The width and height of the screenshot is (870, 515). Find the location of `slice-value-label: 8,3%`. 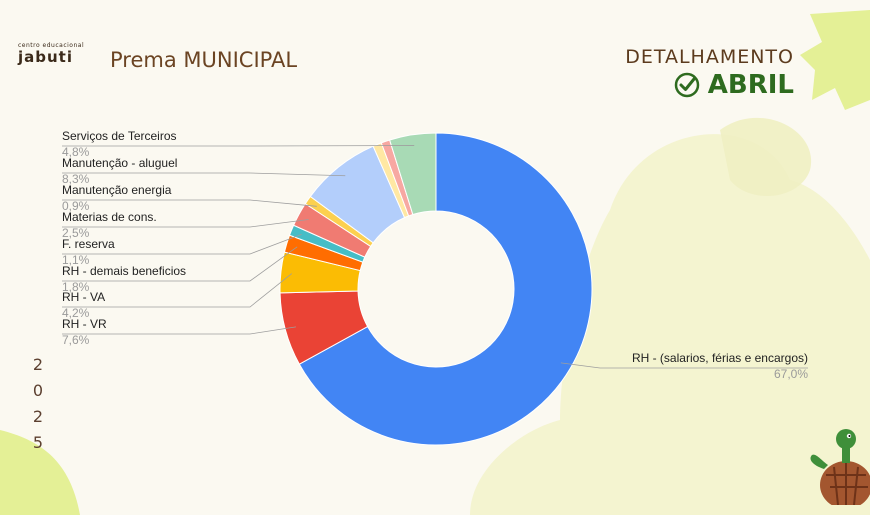

slice-value-label: 8,3% is located at coordinates (76, 179).